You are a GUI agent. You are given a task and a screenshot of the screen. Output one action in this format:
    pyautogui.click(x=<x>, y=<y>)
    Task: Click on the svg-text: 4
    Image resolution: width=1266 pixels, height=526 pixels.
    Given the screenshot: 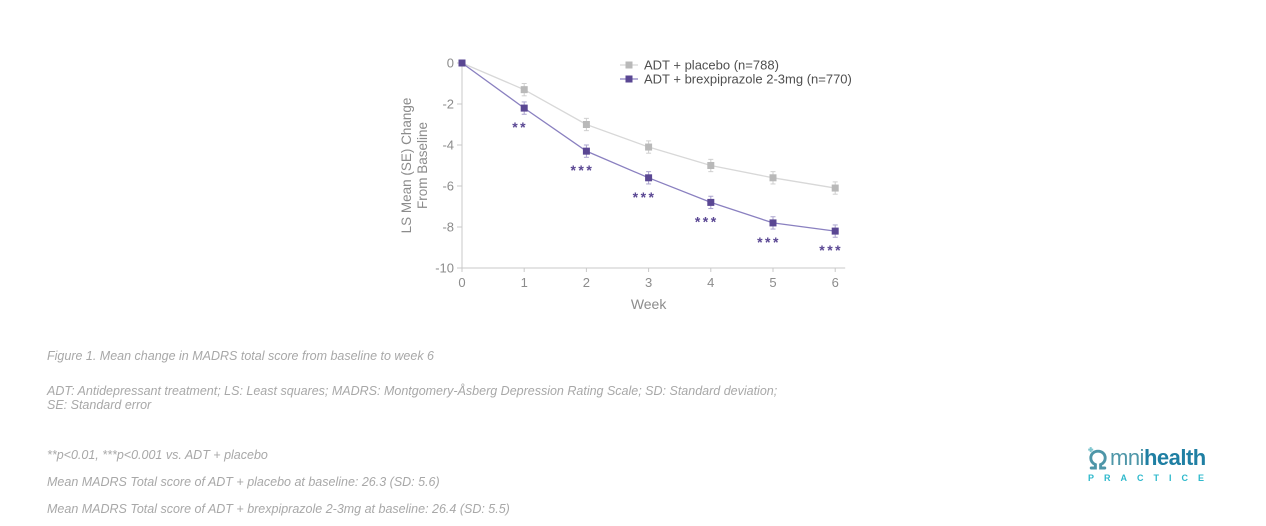 What is the action you would take?
    pyautogui.click(x=710, y=282)
    